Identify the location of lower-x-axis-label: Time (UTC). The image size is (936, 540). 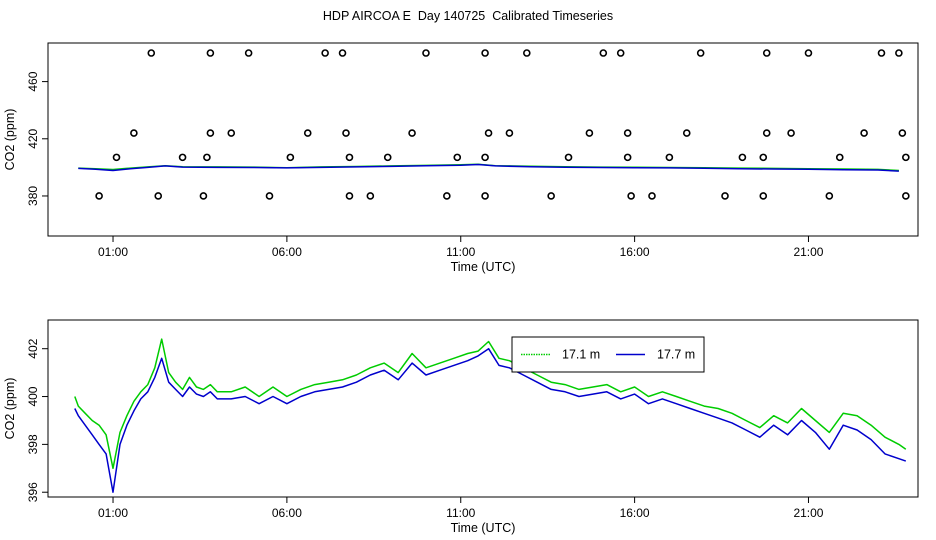
(483, 528).